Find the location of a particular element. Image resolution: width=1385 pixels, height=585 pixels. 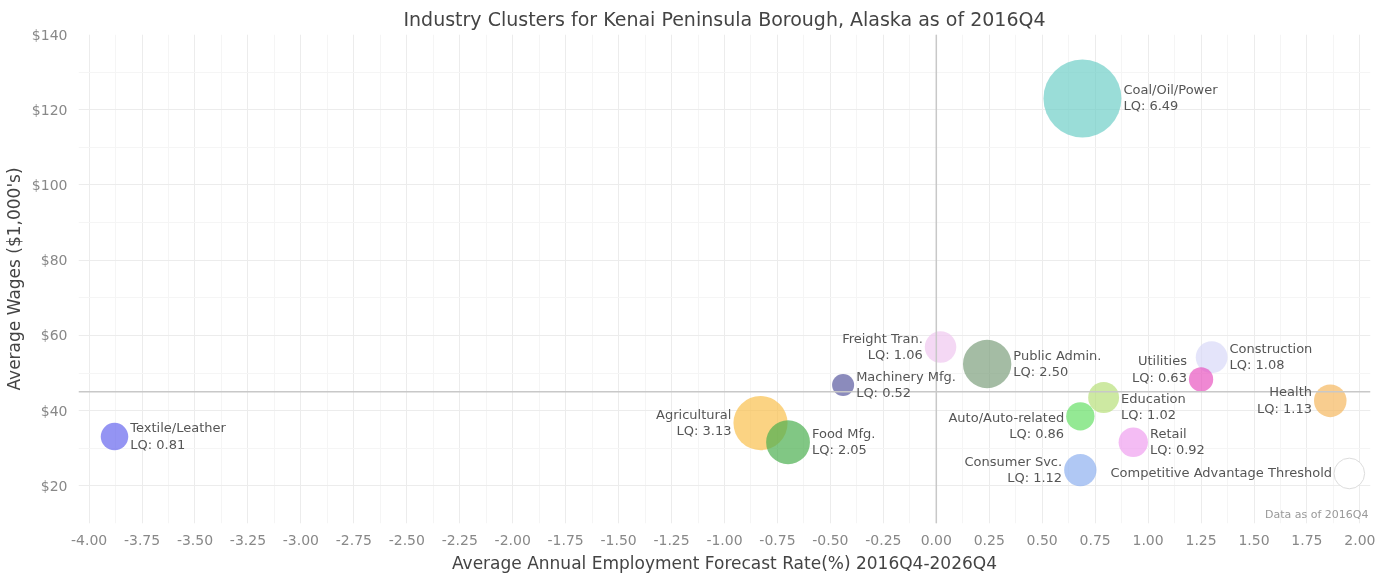

x-tick-label: -0.75 is located at coordinates (777, 539).